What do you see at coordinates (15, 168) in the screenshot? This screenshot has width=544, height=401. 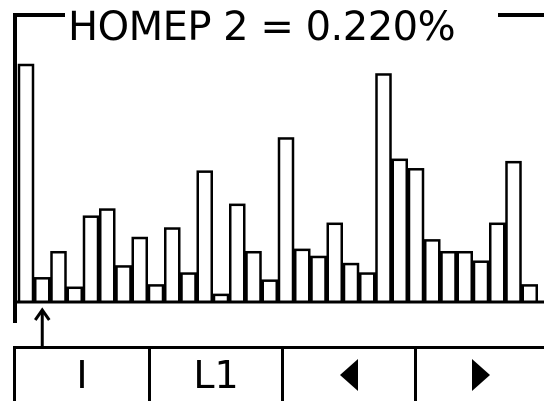 I see `frame-left` at bounding box center [15, 168].